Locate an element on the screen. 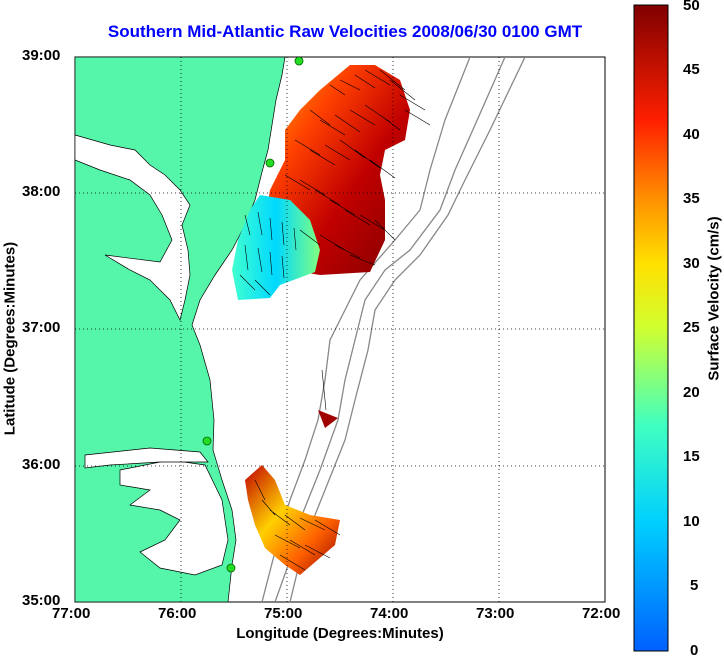 The image size is (724, 659). lat-tick: 38:00 is located at coordinates (41, 191).